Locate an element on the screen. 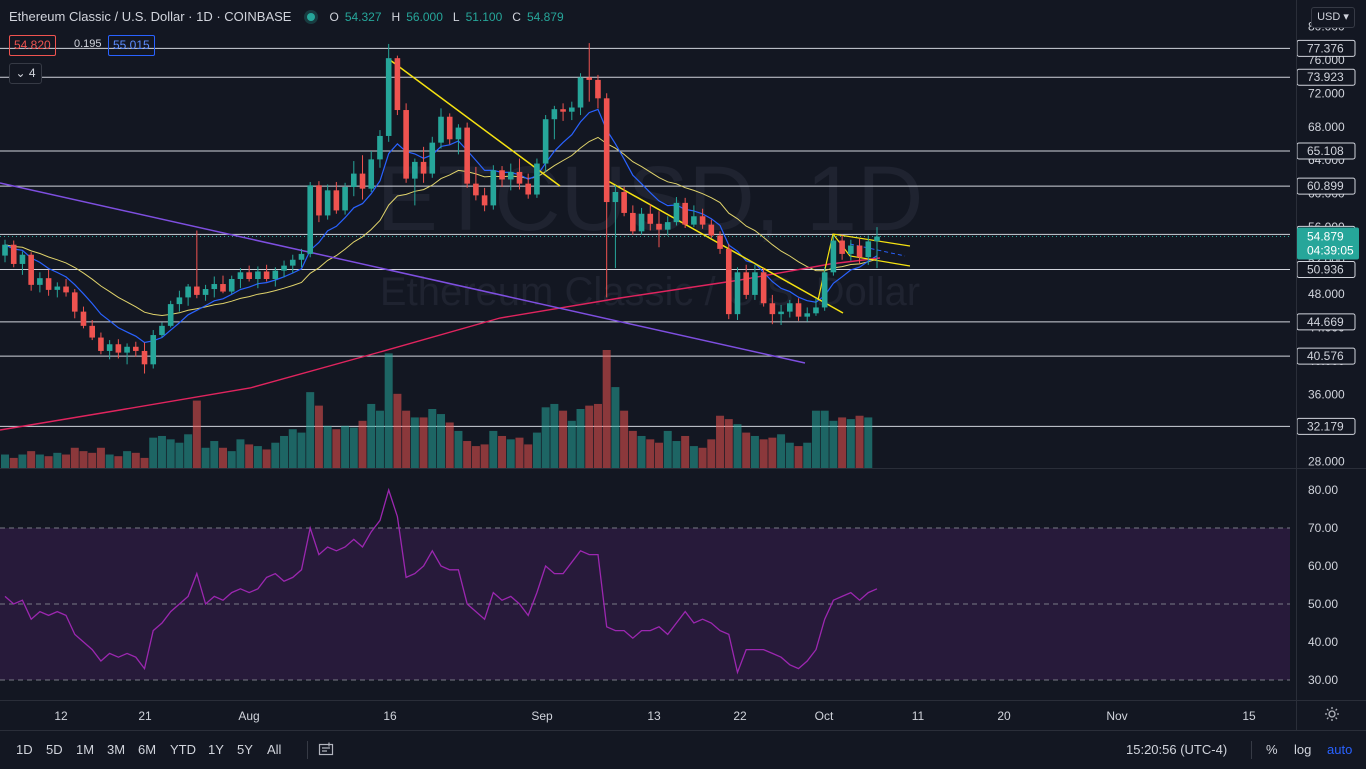 This screenshot has height=769, width=1366. clock-timezone: 15:20:56 (UTC-4) is located at coordinates (1177, 749).